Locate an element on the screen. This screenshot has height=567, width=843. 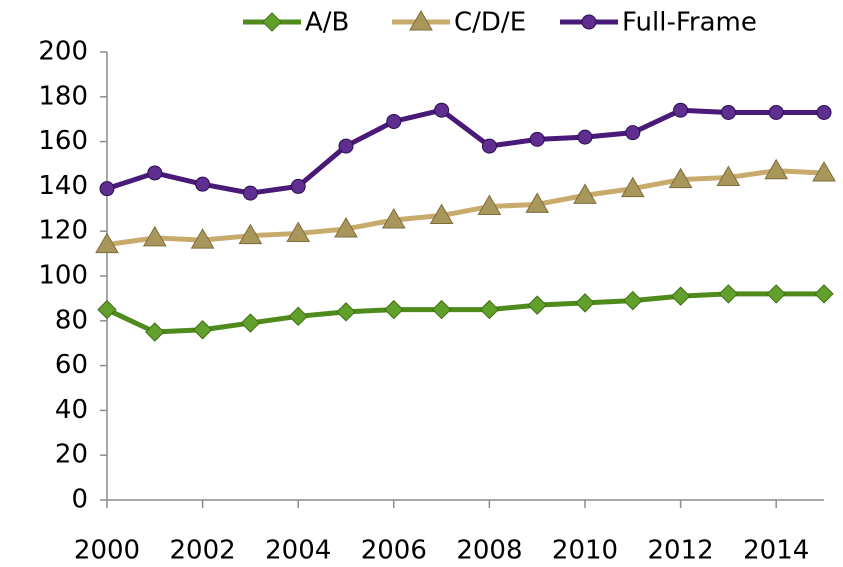
y-tick-label: 40 is located at coordinates (71, 410).